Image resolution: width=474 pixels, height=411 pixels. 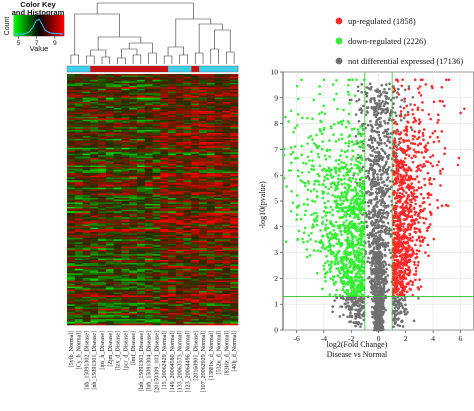 I want to click on group-bar-cell, so click(x=125, y=69).